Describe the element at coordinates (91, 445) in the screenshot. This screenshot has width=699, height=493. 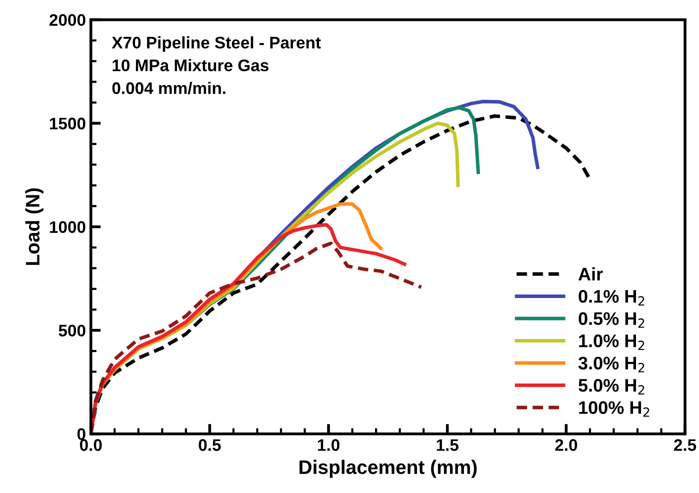
I see `x-tick-label: 0.0` at that location.